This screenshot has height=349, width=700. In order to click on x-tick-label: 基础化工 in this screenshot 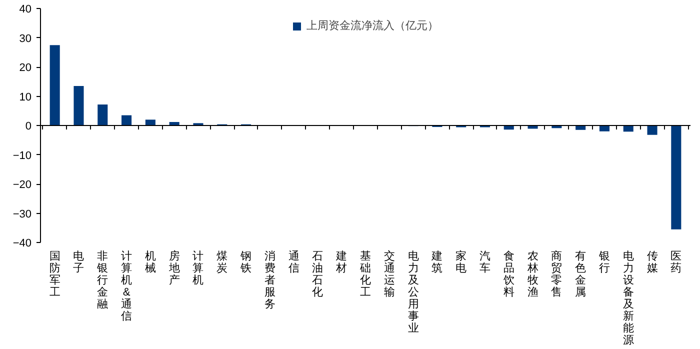, I will do `click(365, 274)`.